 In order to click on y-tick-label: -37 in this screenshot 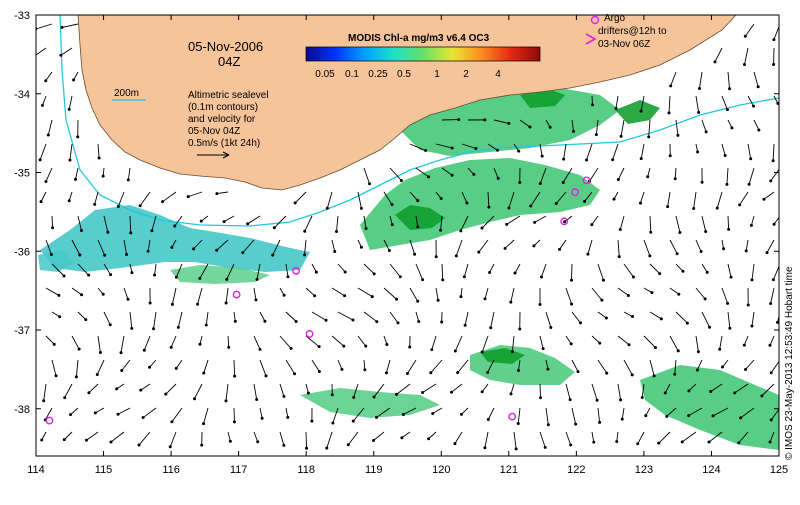, I will do `click(22, 331)`.